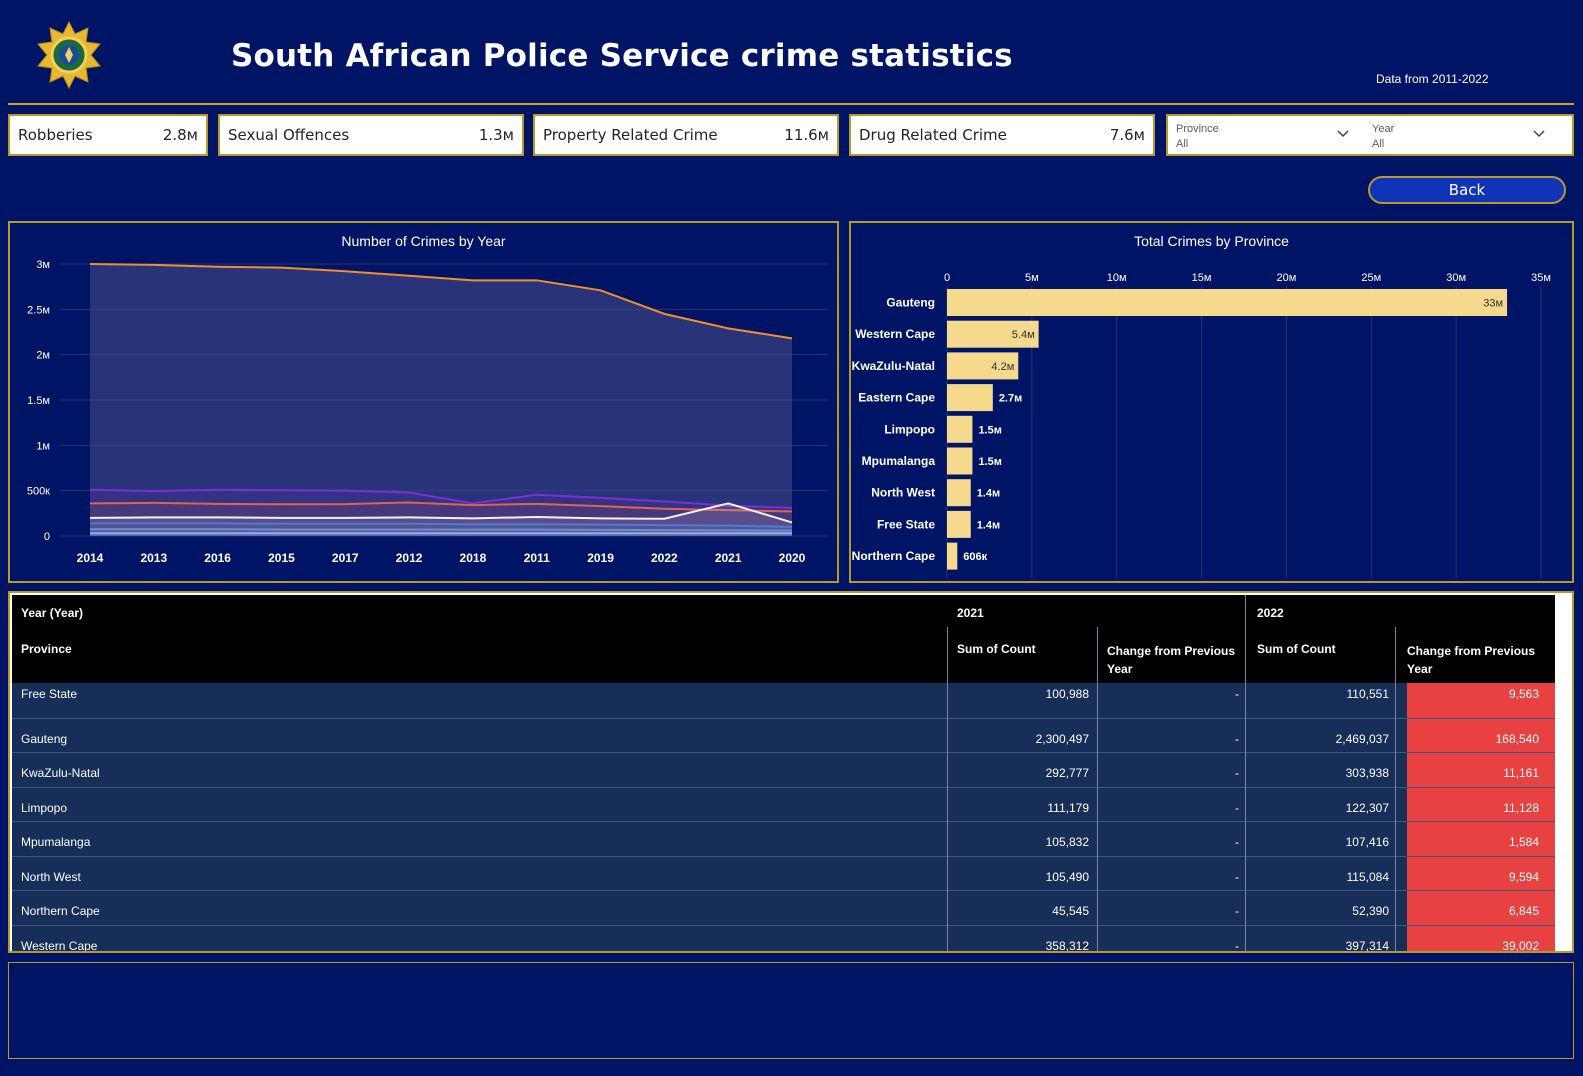 The width and height of the screenshot is (1583, 1076). I want to click on x-tick-label: 2016, so click(217, 558).